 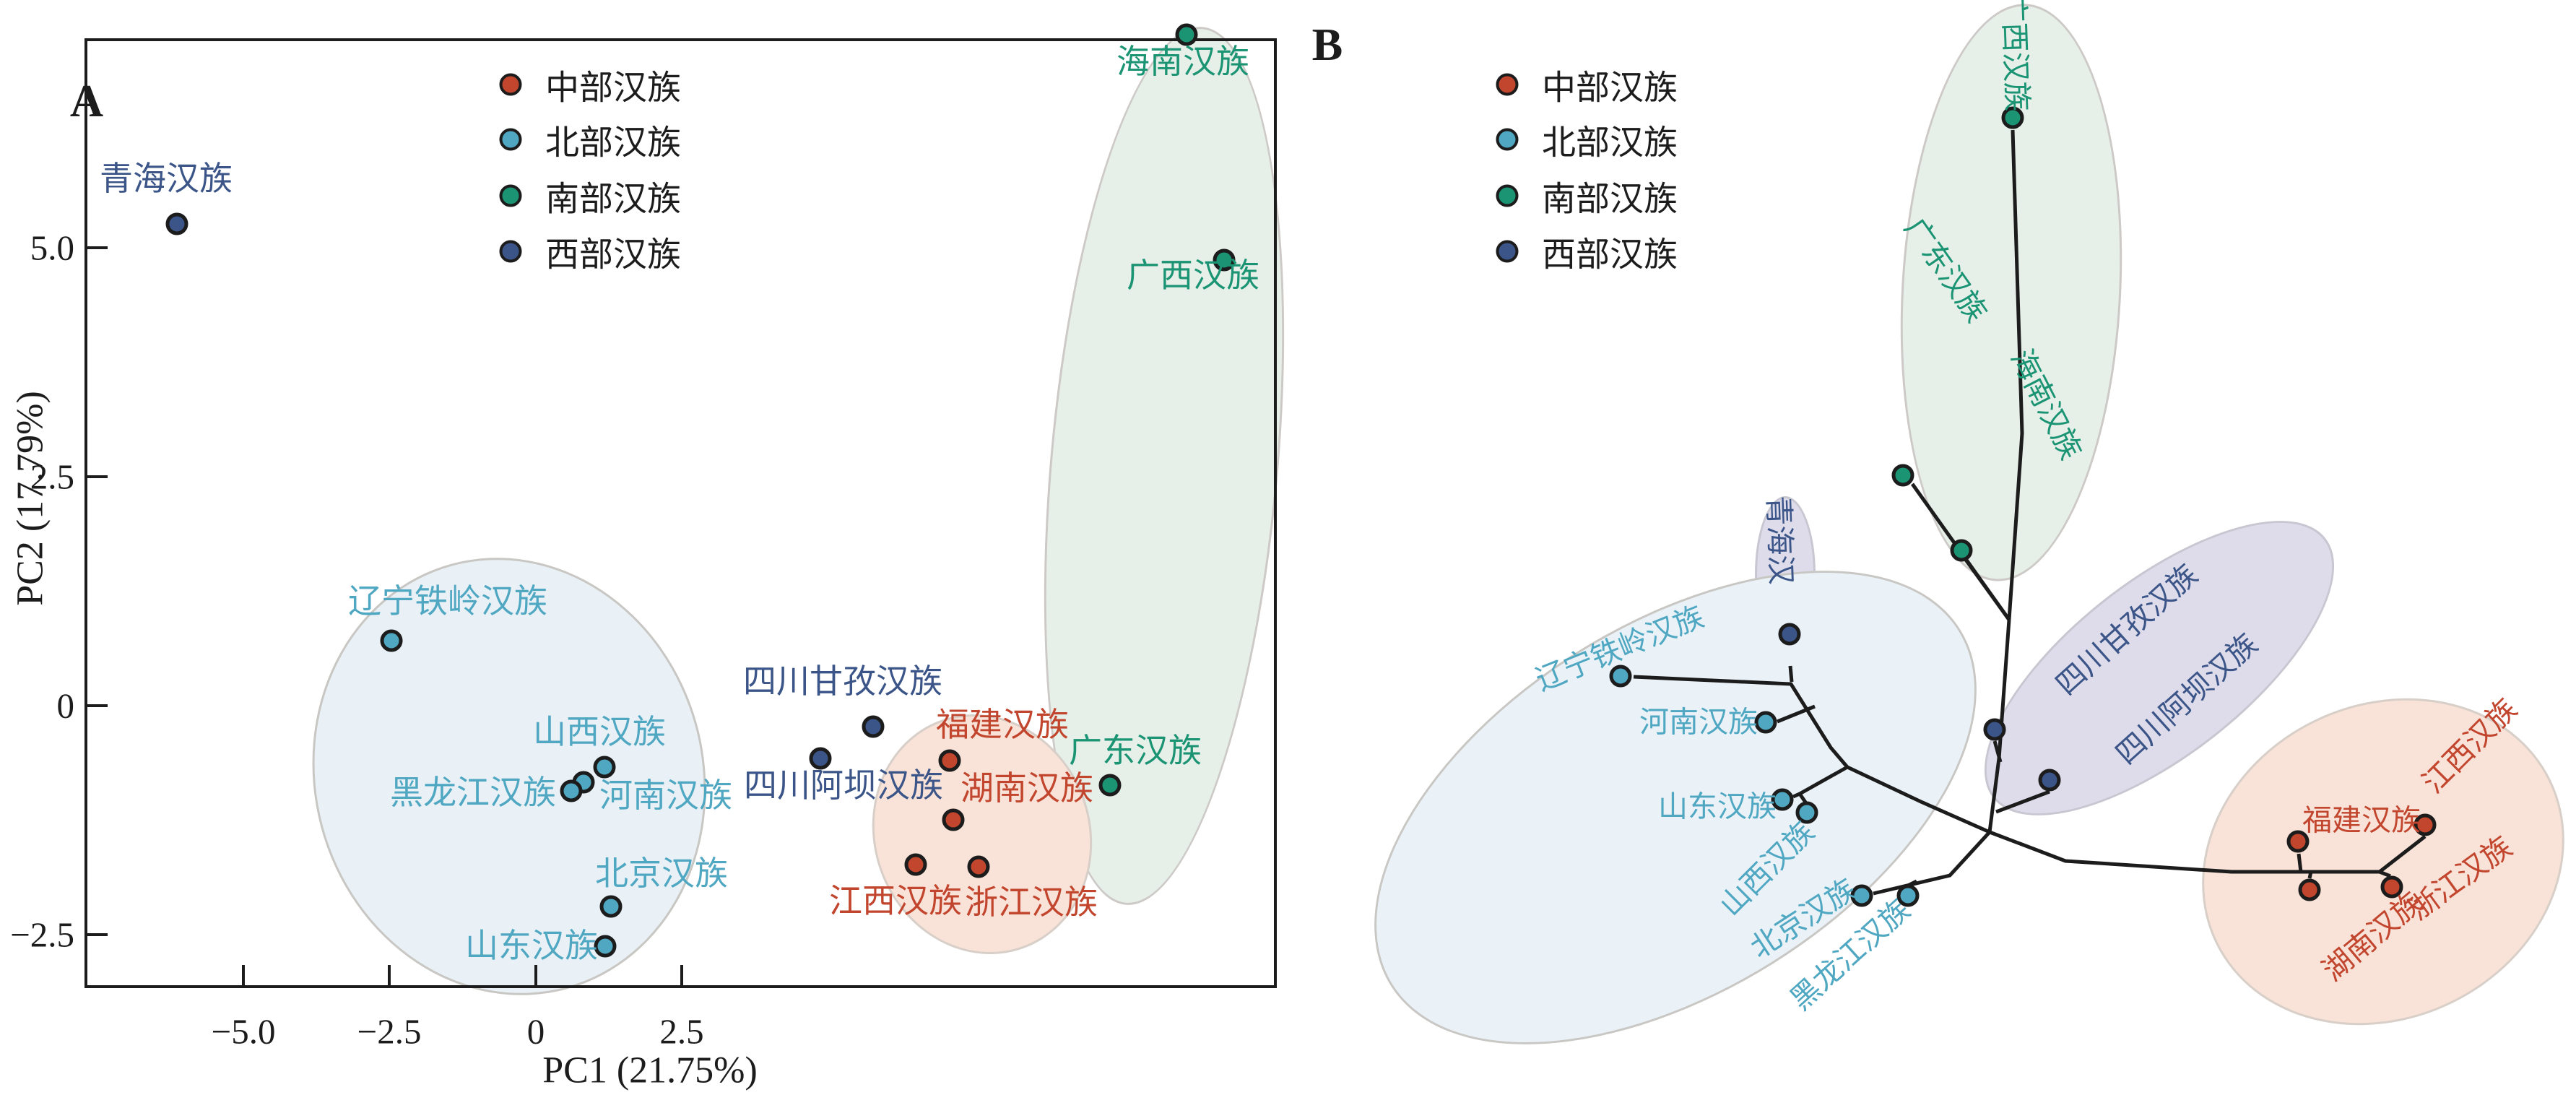 What do you see at coordinates (949, 760) in the screenshot?
I see `panel-a-point-福建汉族` at bounding box center [949, 760].